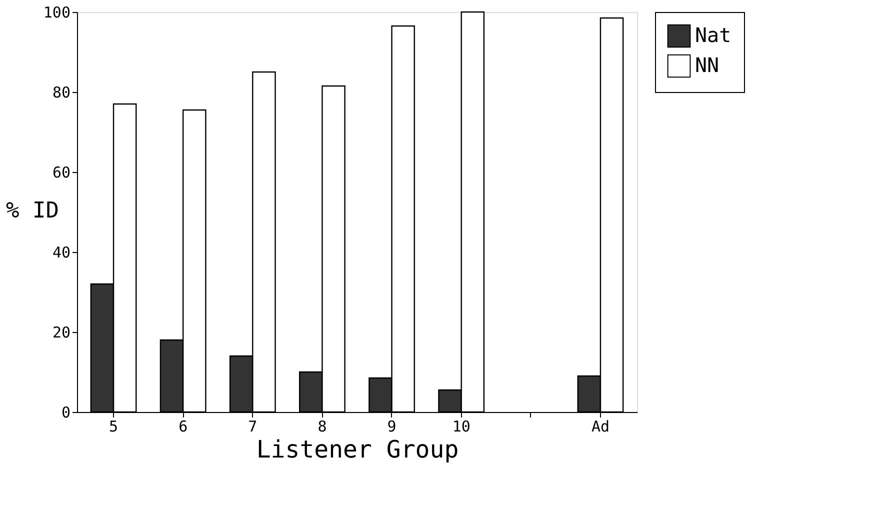  What do you see at coordinates (707, 65) in the screenshot?
I see `legend-label: NN` at bounding box center [707, 65].